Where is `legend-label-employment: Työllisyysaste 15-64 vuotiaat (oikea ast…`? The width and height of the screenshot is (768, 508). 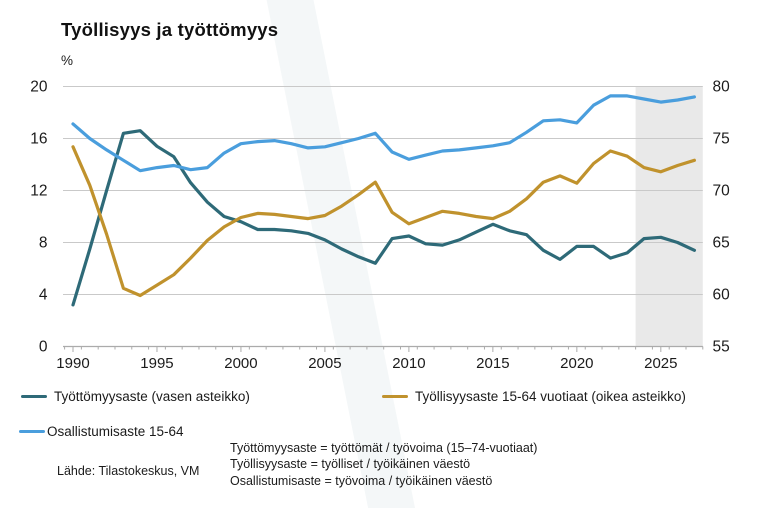
legend-label-employment: Työllisyysaste 15-64 vuotiaat (oikea ast… is located at coordinates (550, 396).